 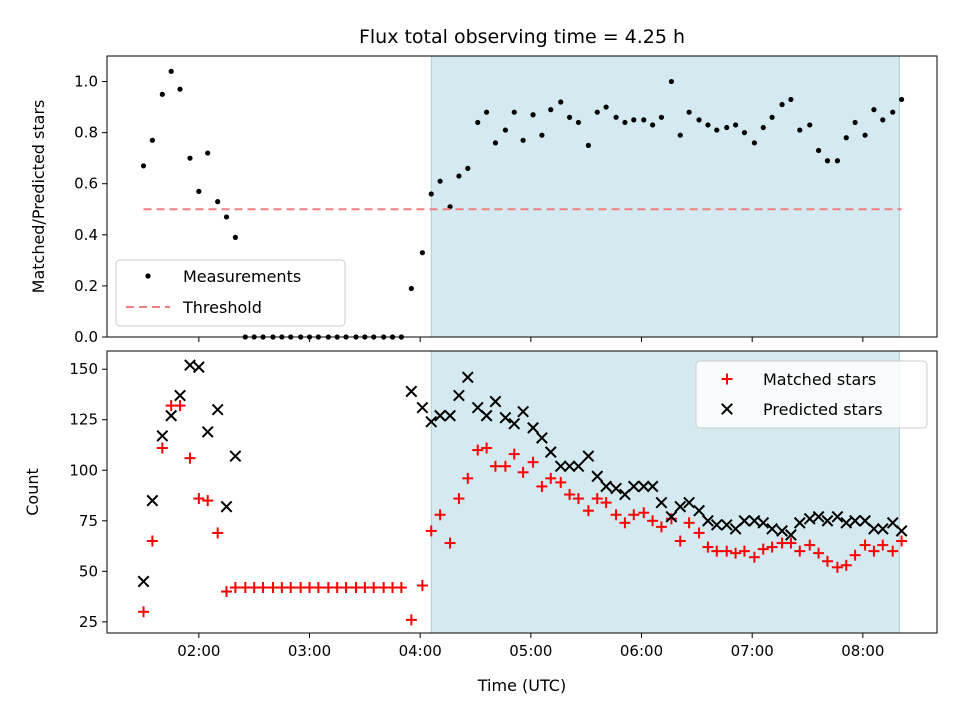 I want to click on x-tick-label: 08:00, so click(x=862, y=651).